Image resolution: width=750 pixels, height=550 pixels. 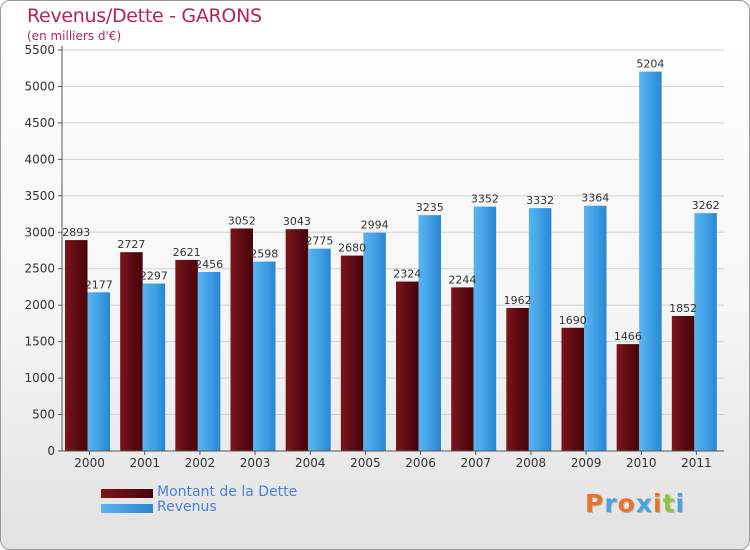 I want to click on data-label-revenue: 2177, so click(x=99, y=284).